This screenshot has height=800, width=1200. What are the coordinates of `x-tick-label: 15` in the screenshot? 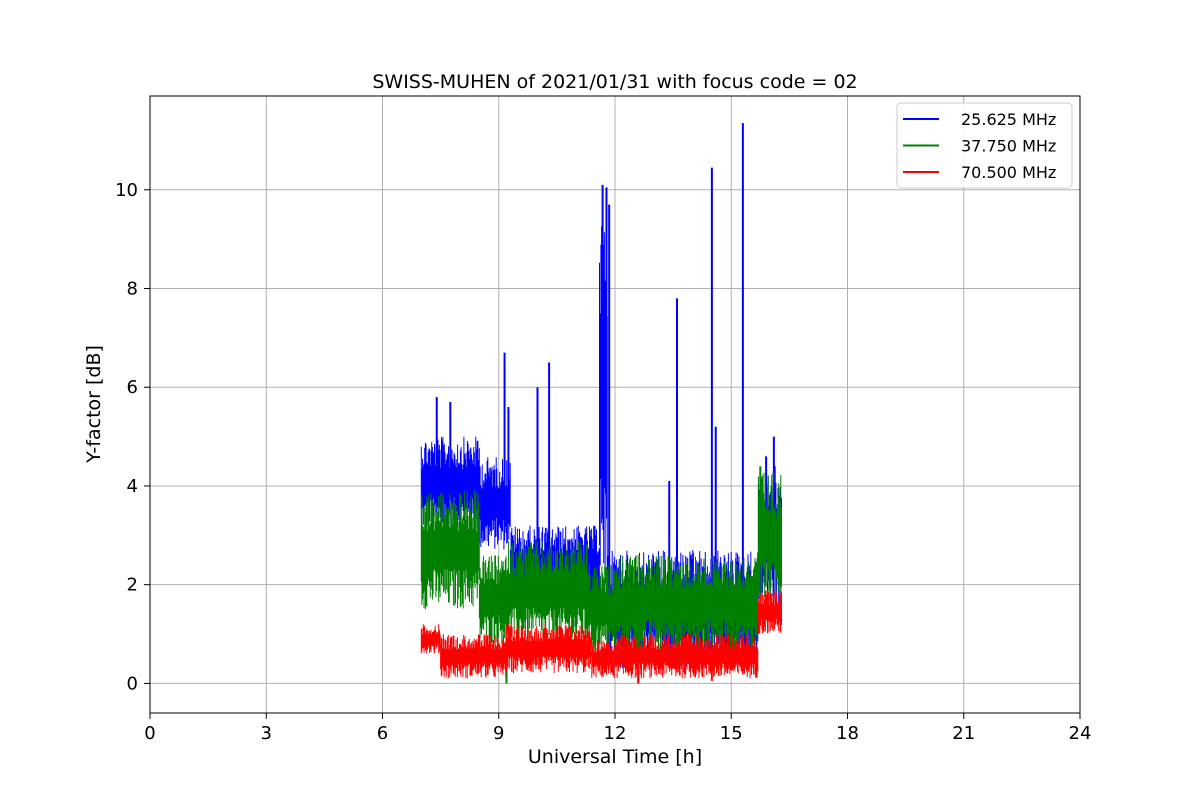 It's located at (731, 733).